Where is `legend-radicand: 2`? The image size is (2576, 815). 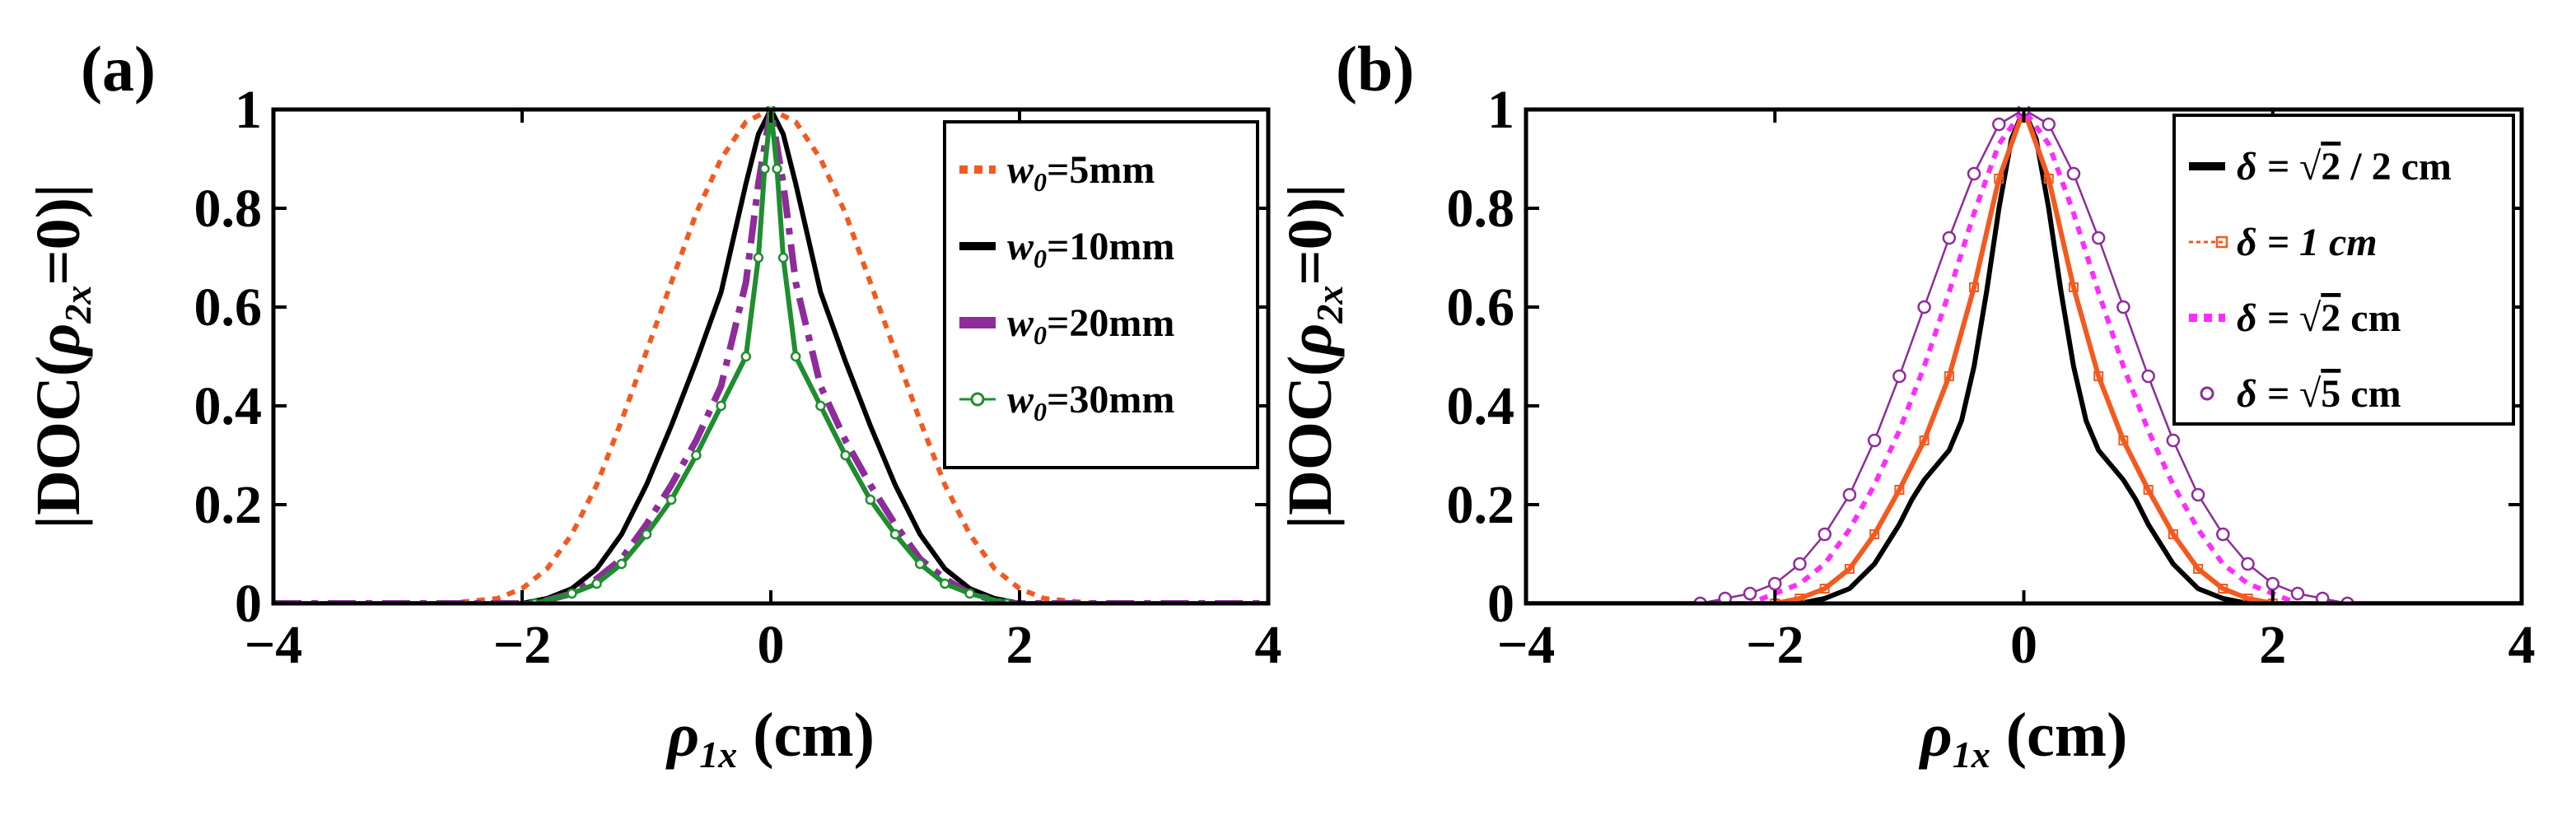
legend-radicand: 2 is located at coordinates (2330, 167).